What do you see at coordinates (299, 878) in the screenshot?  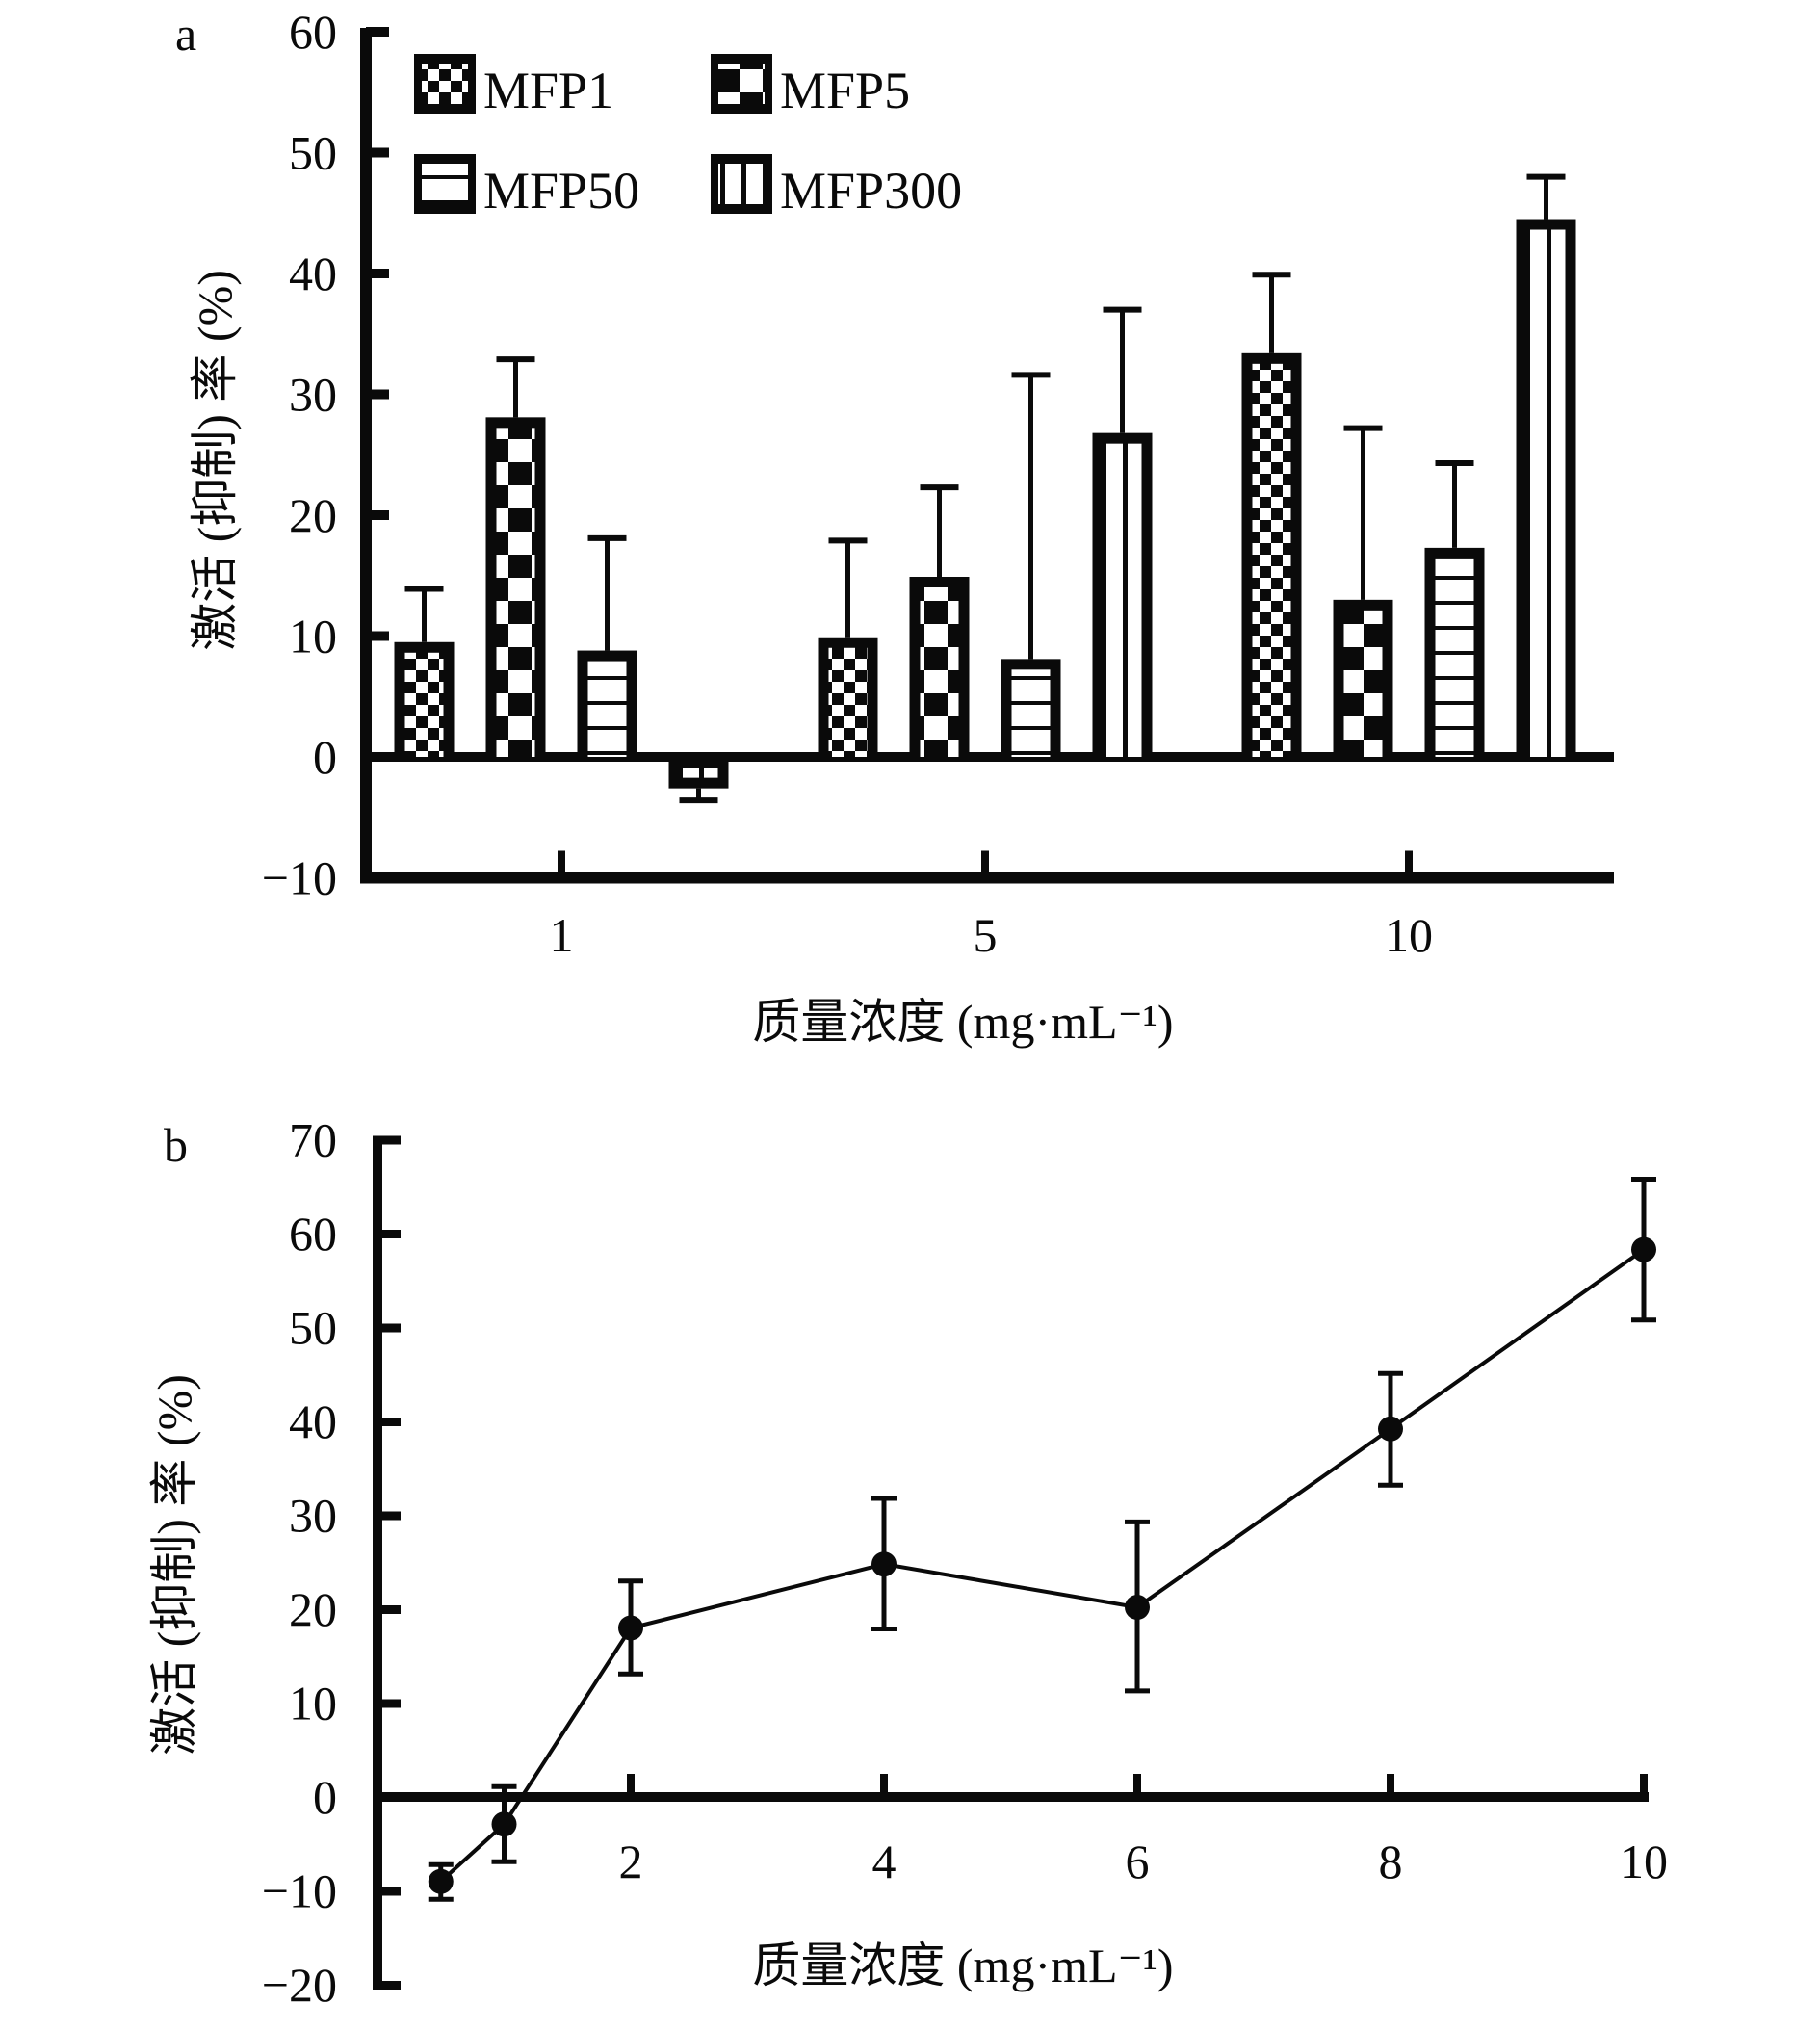 I see `panel-a-y-tick-label: −10` at bounding box center [299, 878].